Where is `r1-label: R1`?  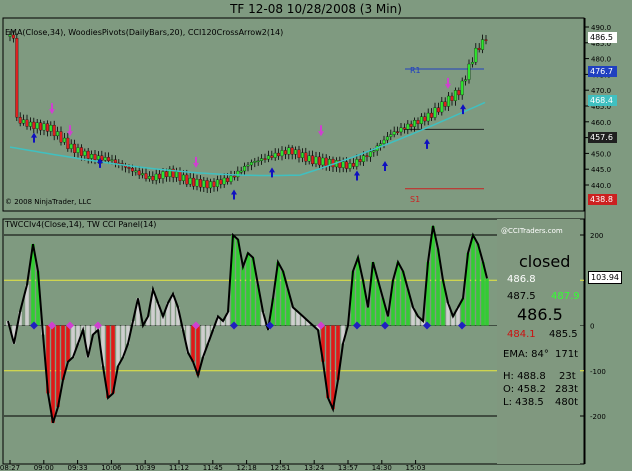 r1-label: R1 is located at coordinates (415, 70).